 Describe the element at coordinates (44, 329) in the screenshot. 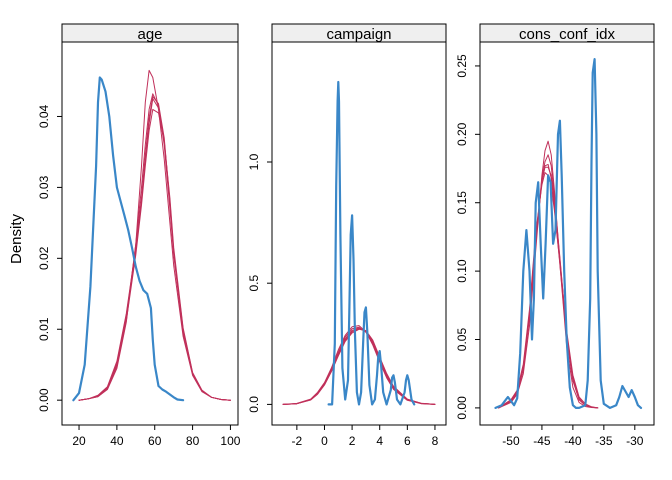

I see `panel-age-y-tick-label: 0.01` at that location.